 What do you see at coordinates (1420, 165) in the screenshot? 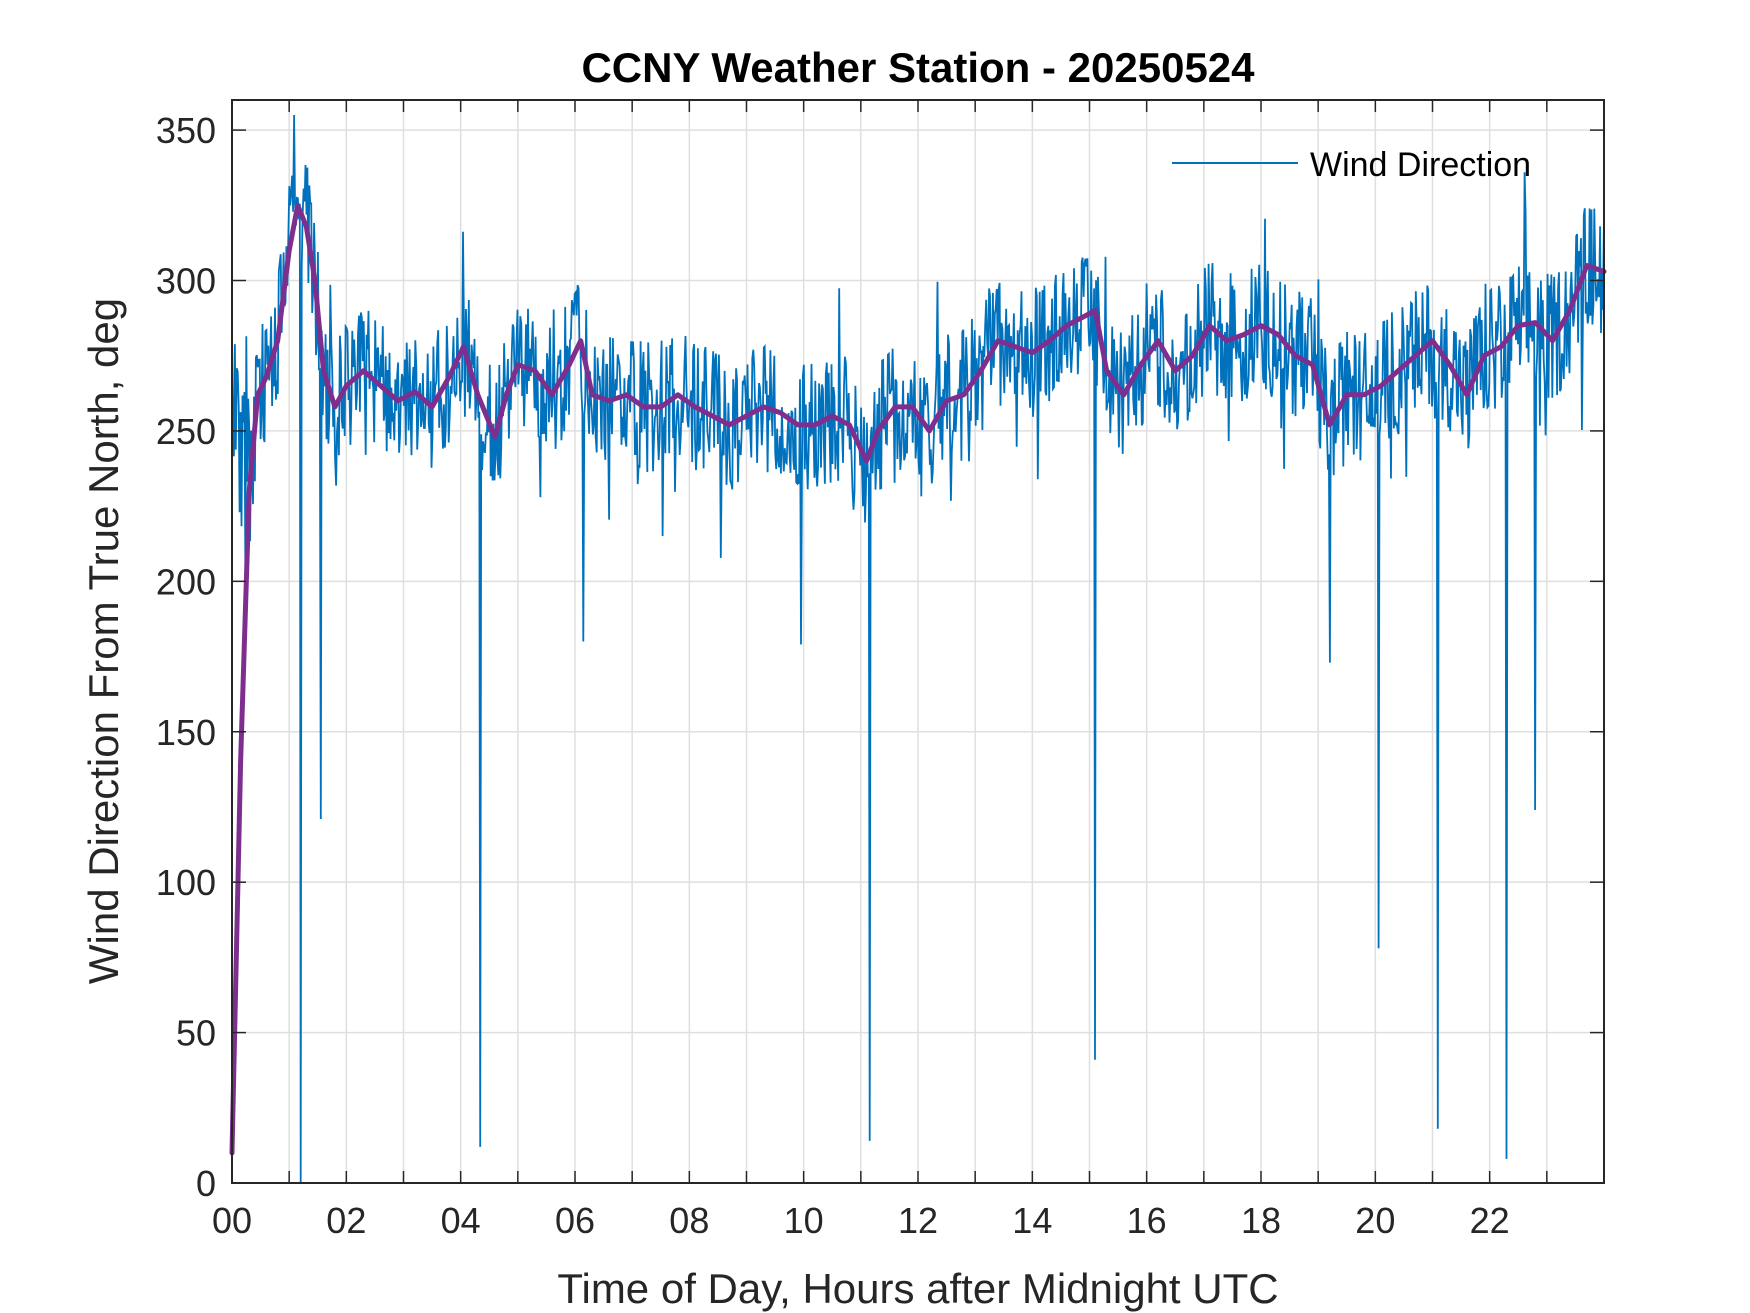
I see `legend-entry-wind-direction: Wind Direction` at bounding box center [1420, 165].